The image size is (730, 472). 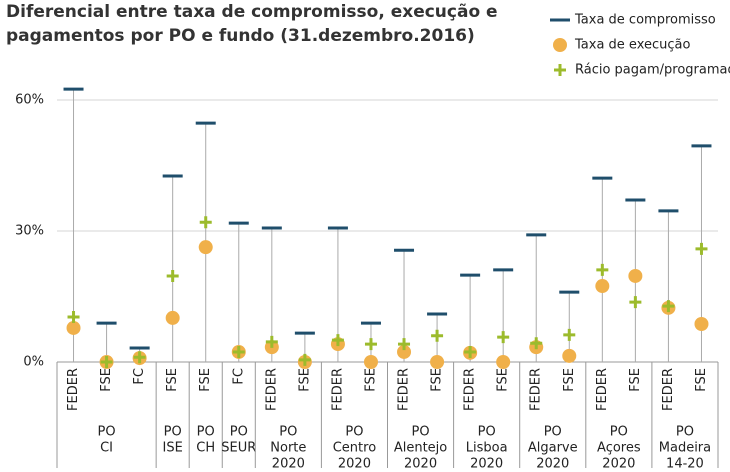 What do you see at coordinates (238, 448) in the screenshot?
I see `group-label: SEUR` at bounding box center [238, 448].